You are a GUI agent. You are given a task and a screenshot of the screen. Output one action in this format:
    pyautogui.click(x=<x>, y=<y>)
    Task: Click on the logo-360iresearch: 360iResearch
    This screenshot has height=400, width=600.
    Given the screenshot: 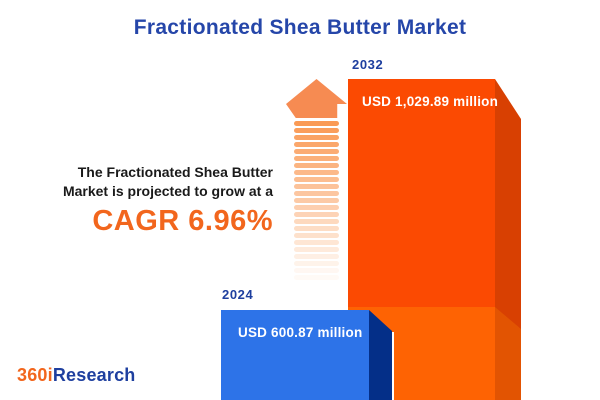 What is the action you would take?
    pyautogui.click(x=76, y=375)
    